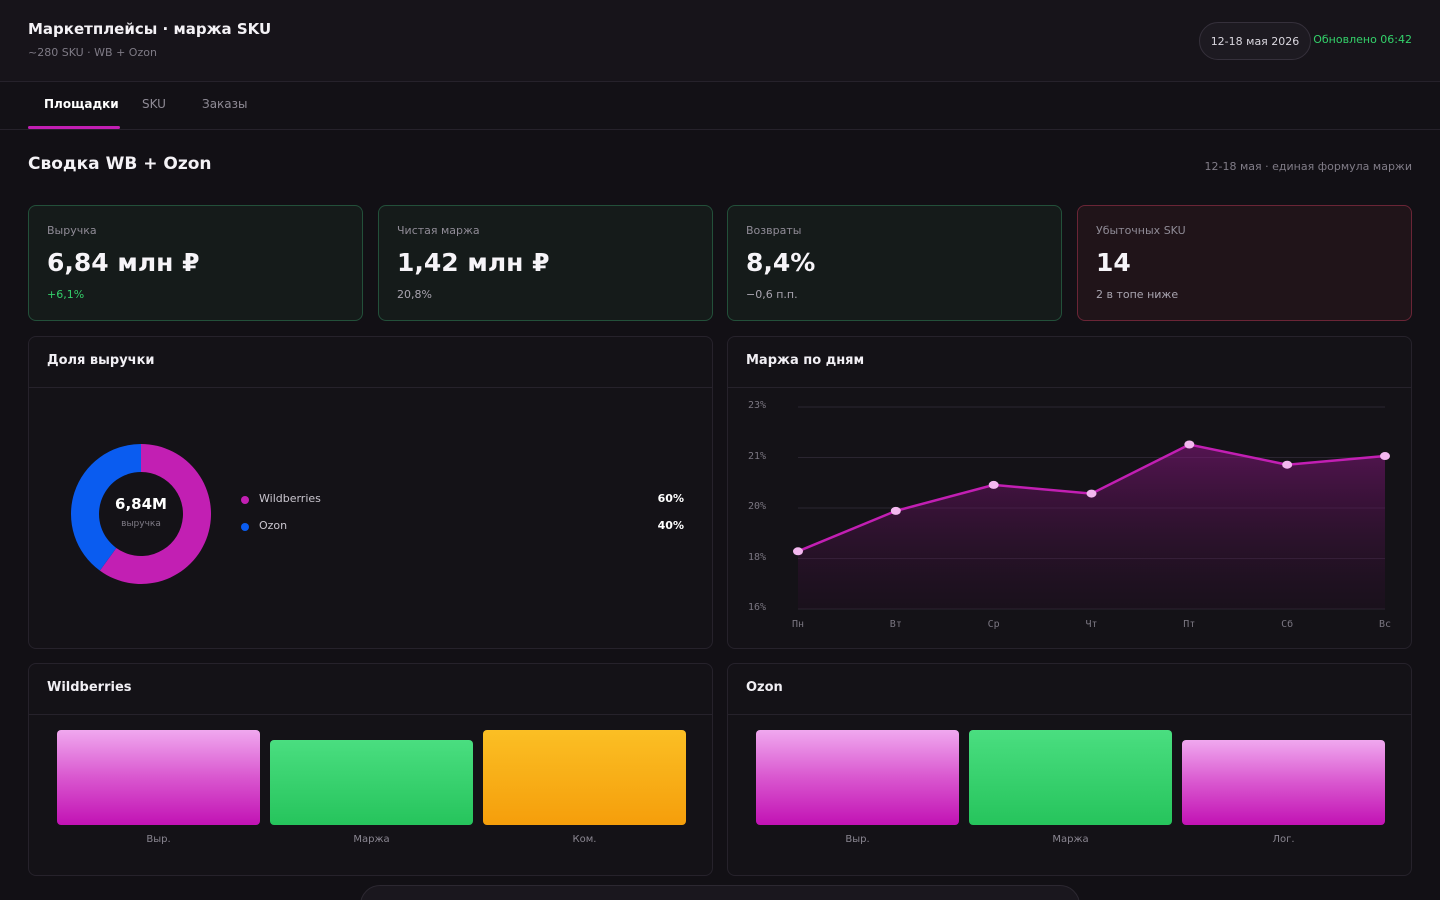 The height and width of the screenshot is (900, 1440). Describe the element at coordinates (1189, 624) in the screenshot. I see `x-tick-label: Пт` at that location.